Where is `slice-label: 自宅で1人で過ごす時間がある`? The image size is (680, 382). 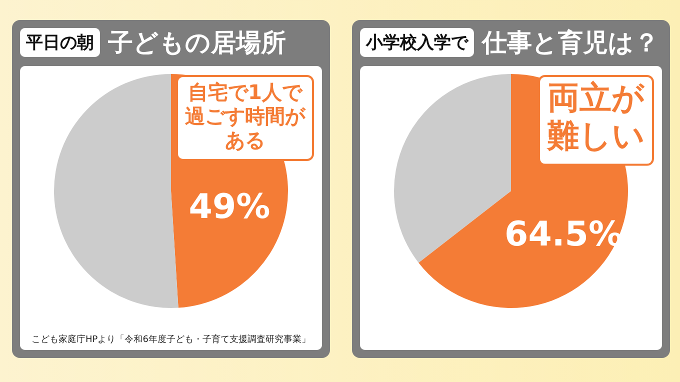 slice-label: 自宅で1人で過ごす時間がある is located at coordinates (245, 116).